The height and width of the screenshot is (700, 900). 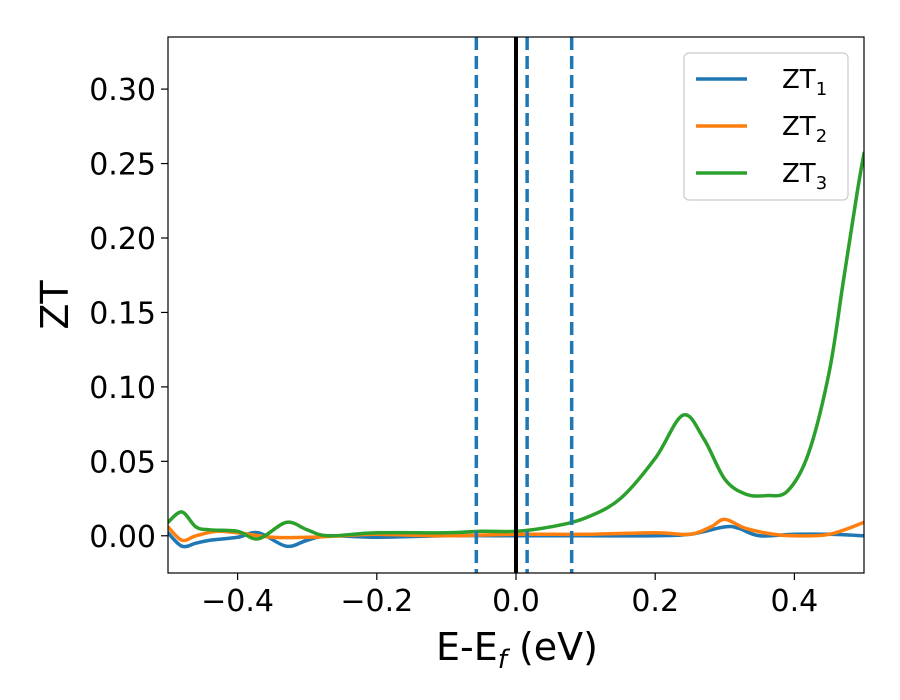 I want to click on x-axis-label: E-Ef (eV), so click(x=517, y=650).